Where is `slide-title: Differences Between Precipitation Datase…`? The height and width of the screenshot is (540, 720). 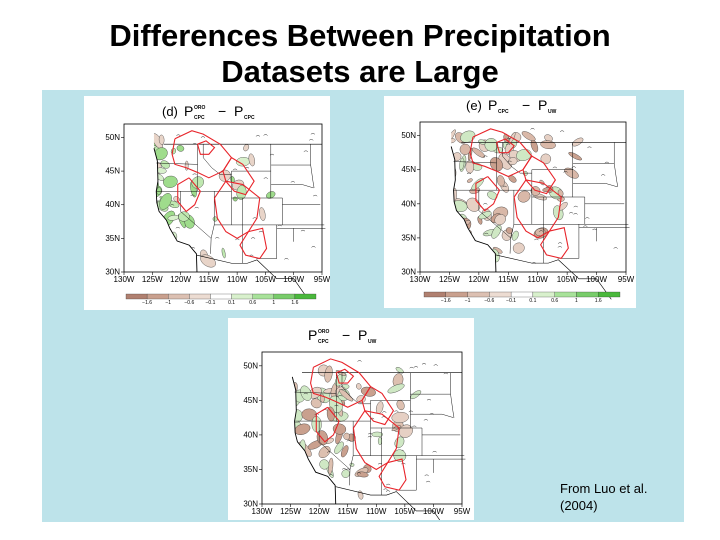
slide-title: Differences Between Precipitation Datase… is located at coordinates (360, 54).